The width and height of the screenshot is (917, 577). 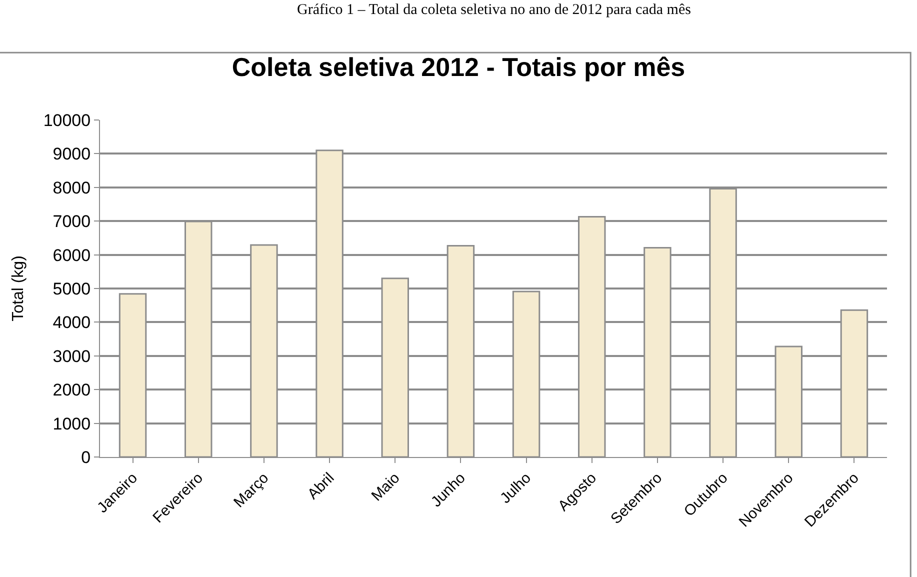 What do you see at coordinates (71, 288) in the screenshot?
I see `y-tick-label: 5000` at bounding box center [71, 288].